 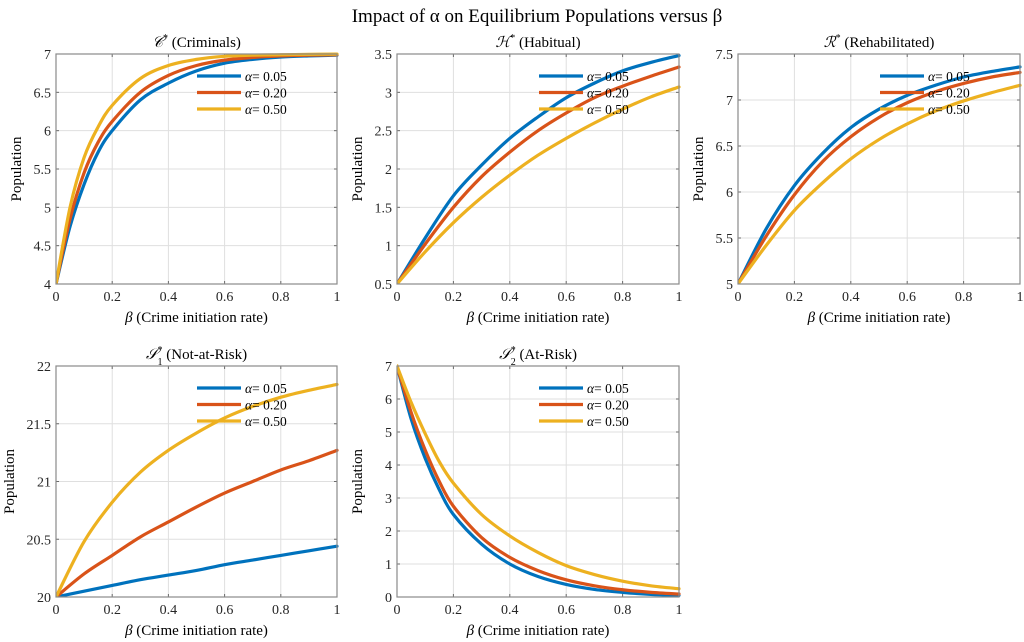 What do you see at coordinates (337, 610) in the screenshot?
I see `x-tick-label: 1` at bounding box center [337, 610].